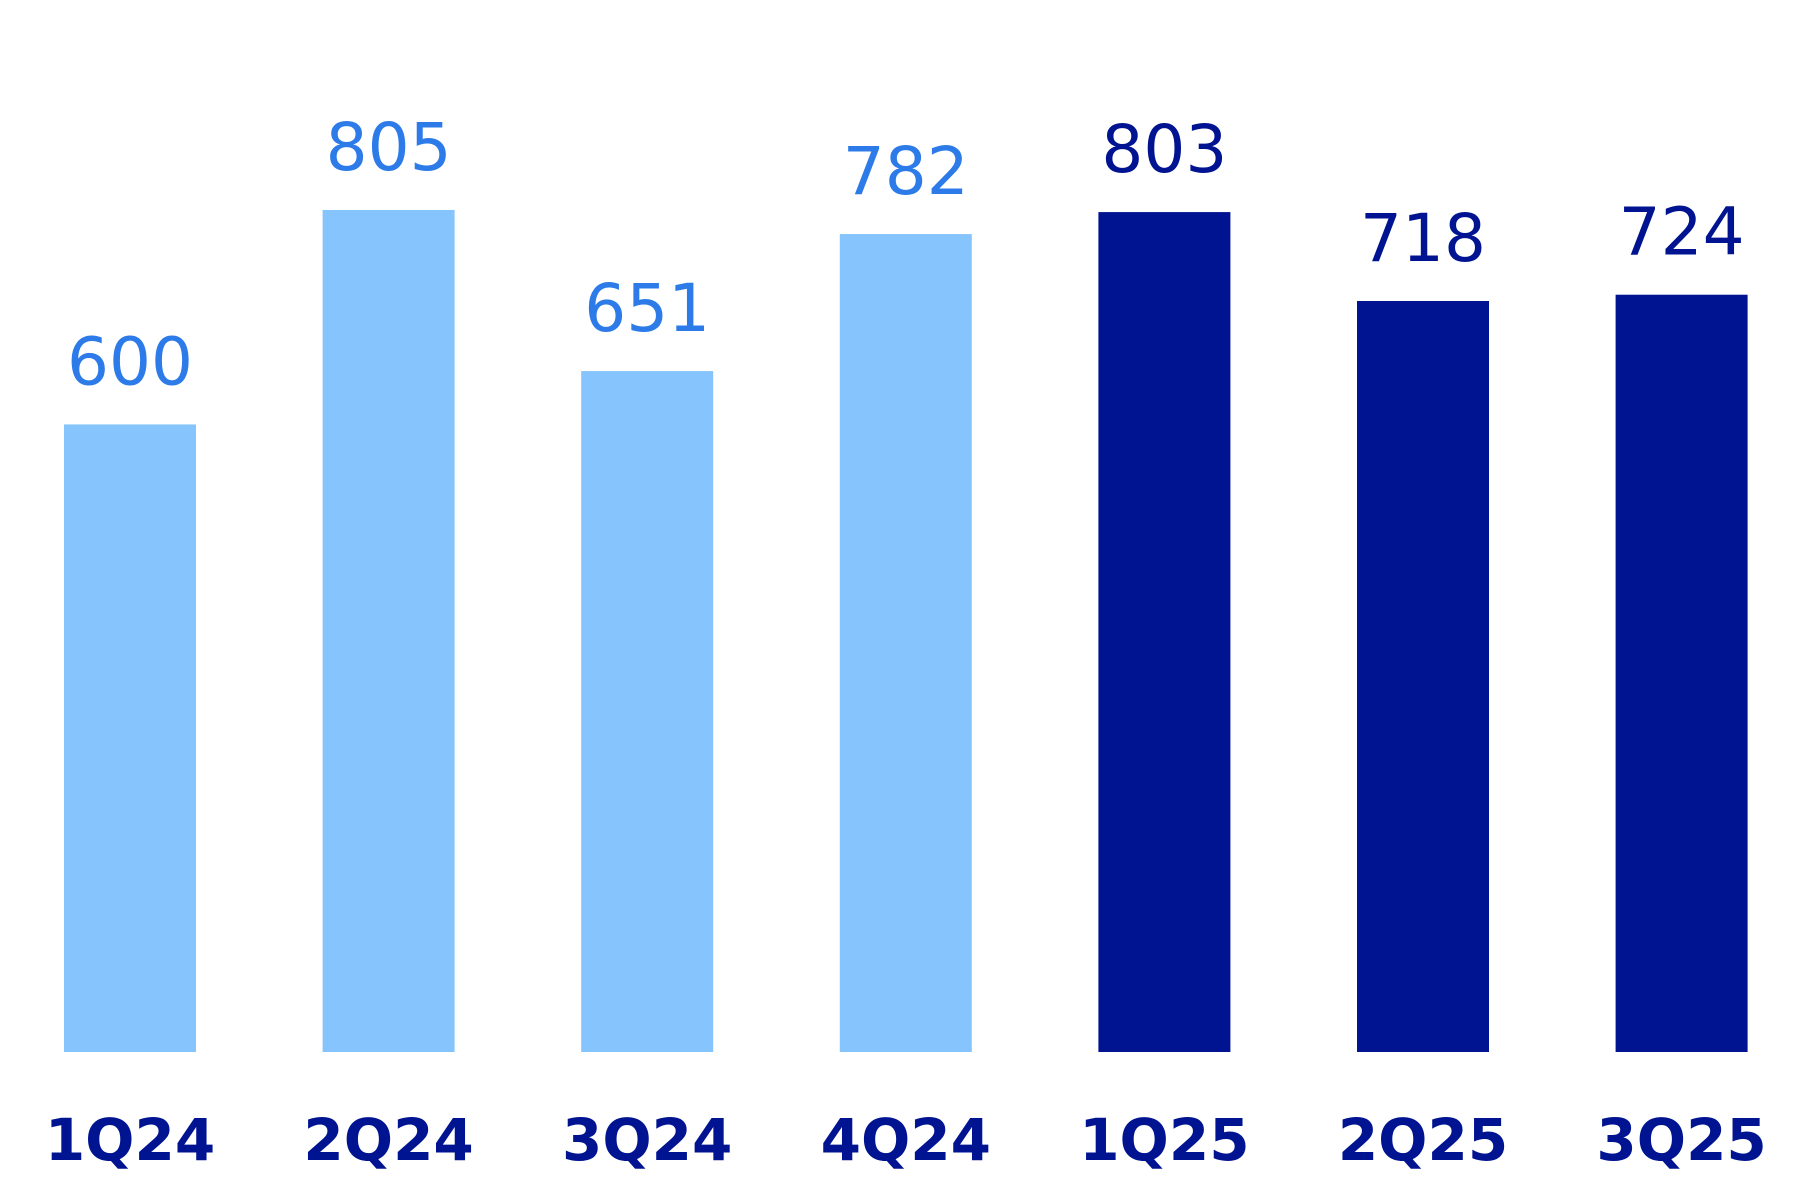 The height and width of the screenshot is (1200, 1800). I want to click on bar-2Q24, so click(388, 631).